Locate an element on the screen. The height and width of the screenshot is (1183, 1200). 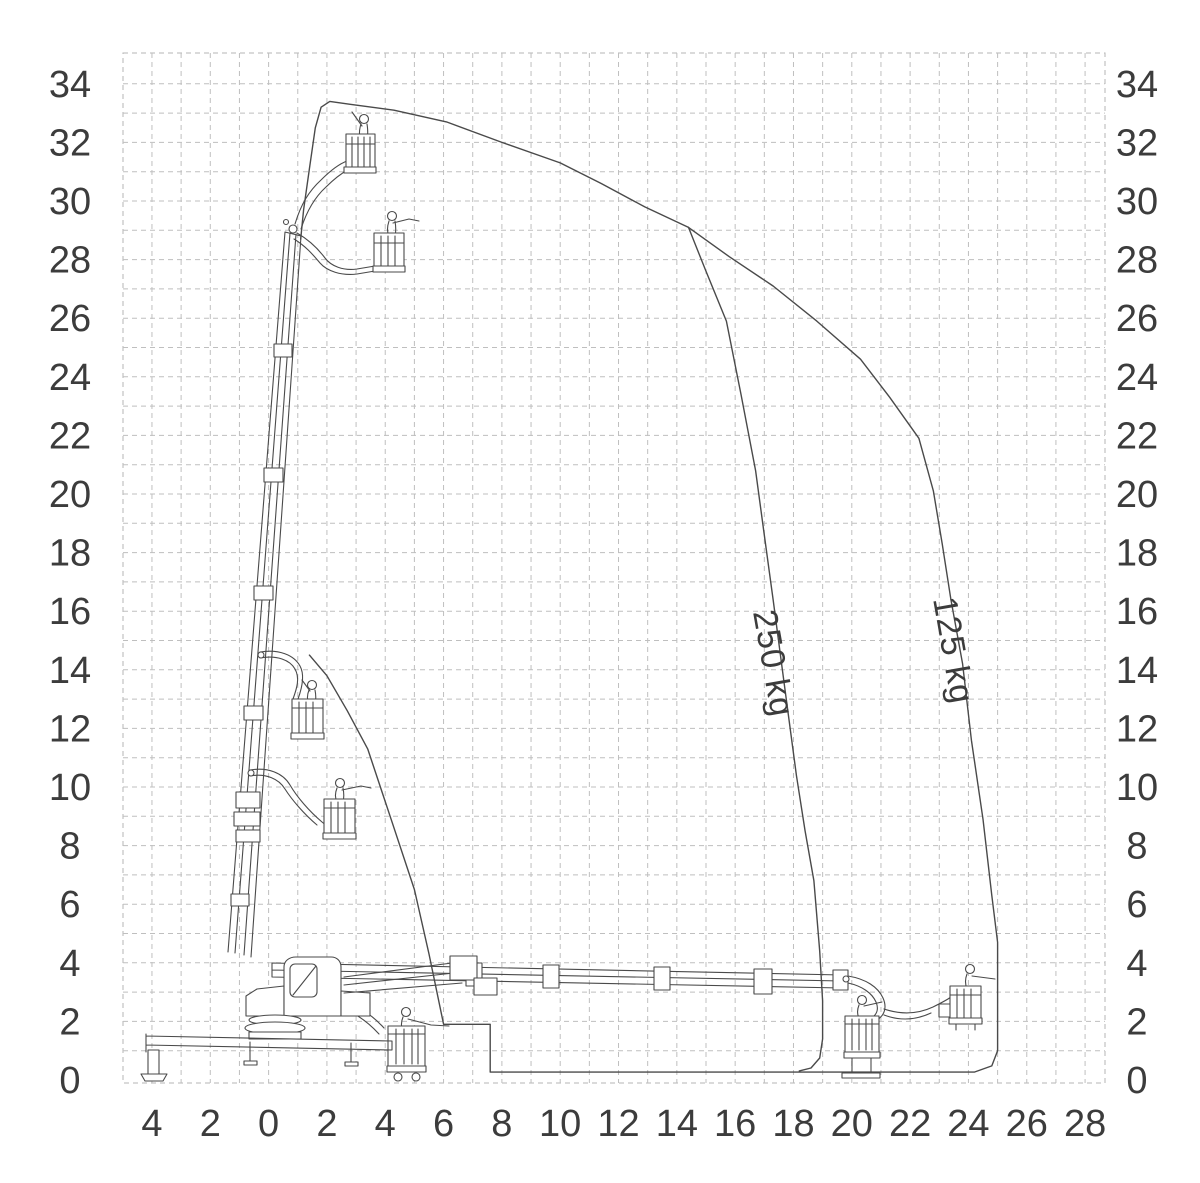
outrigger-pad is located at coordinates (154, 1077).